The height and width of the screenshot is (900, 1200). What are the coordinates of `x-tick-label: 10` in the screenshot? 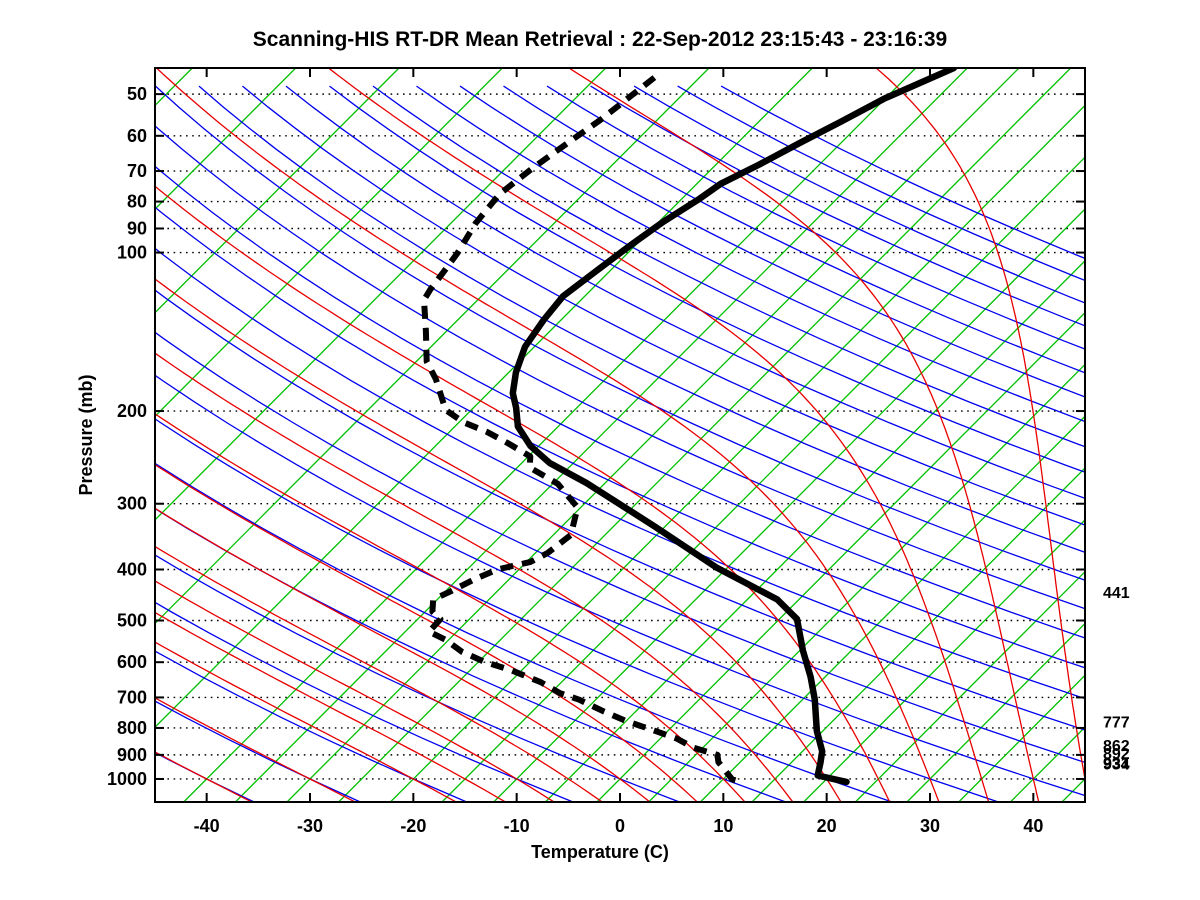 It's located at (723, 826).